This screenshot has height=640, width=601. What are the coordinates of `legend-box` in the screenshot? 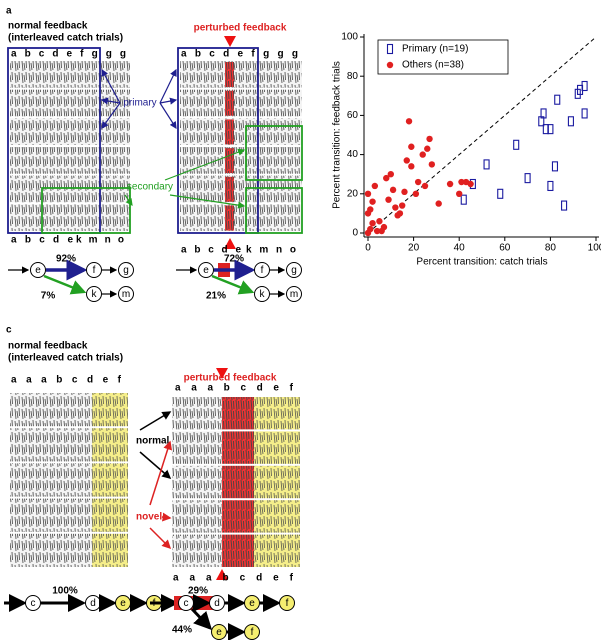 It's located at (443, 57).